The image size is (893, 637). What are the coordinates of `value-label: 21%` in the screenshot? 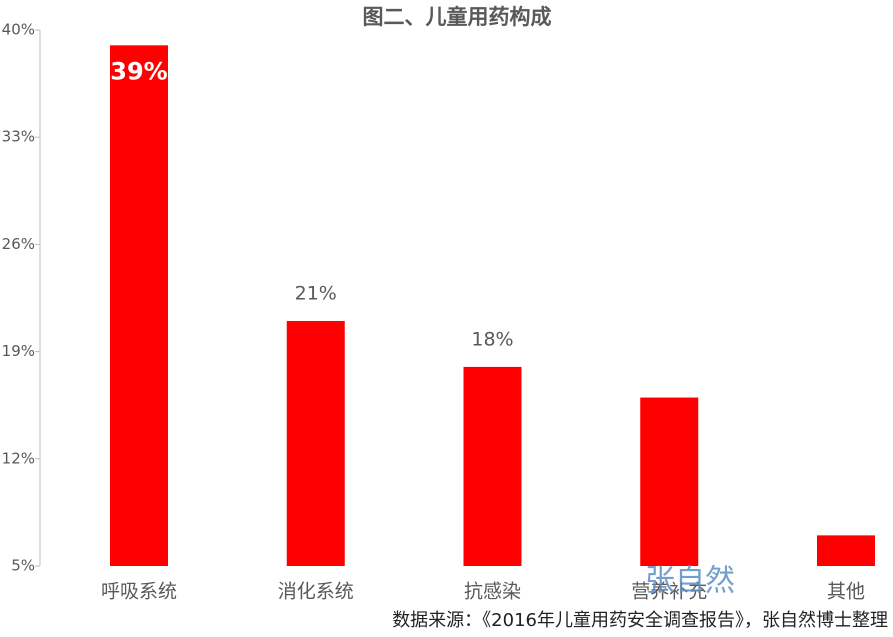 It's located at (316, 293).